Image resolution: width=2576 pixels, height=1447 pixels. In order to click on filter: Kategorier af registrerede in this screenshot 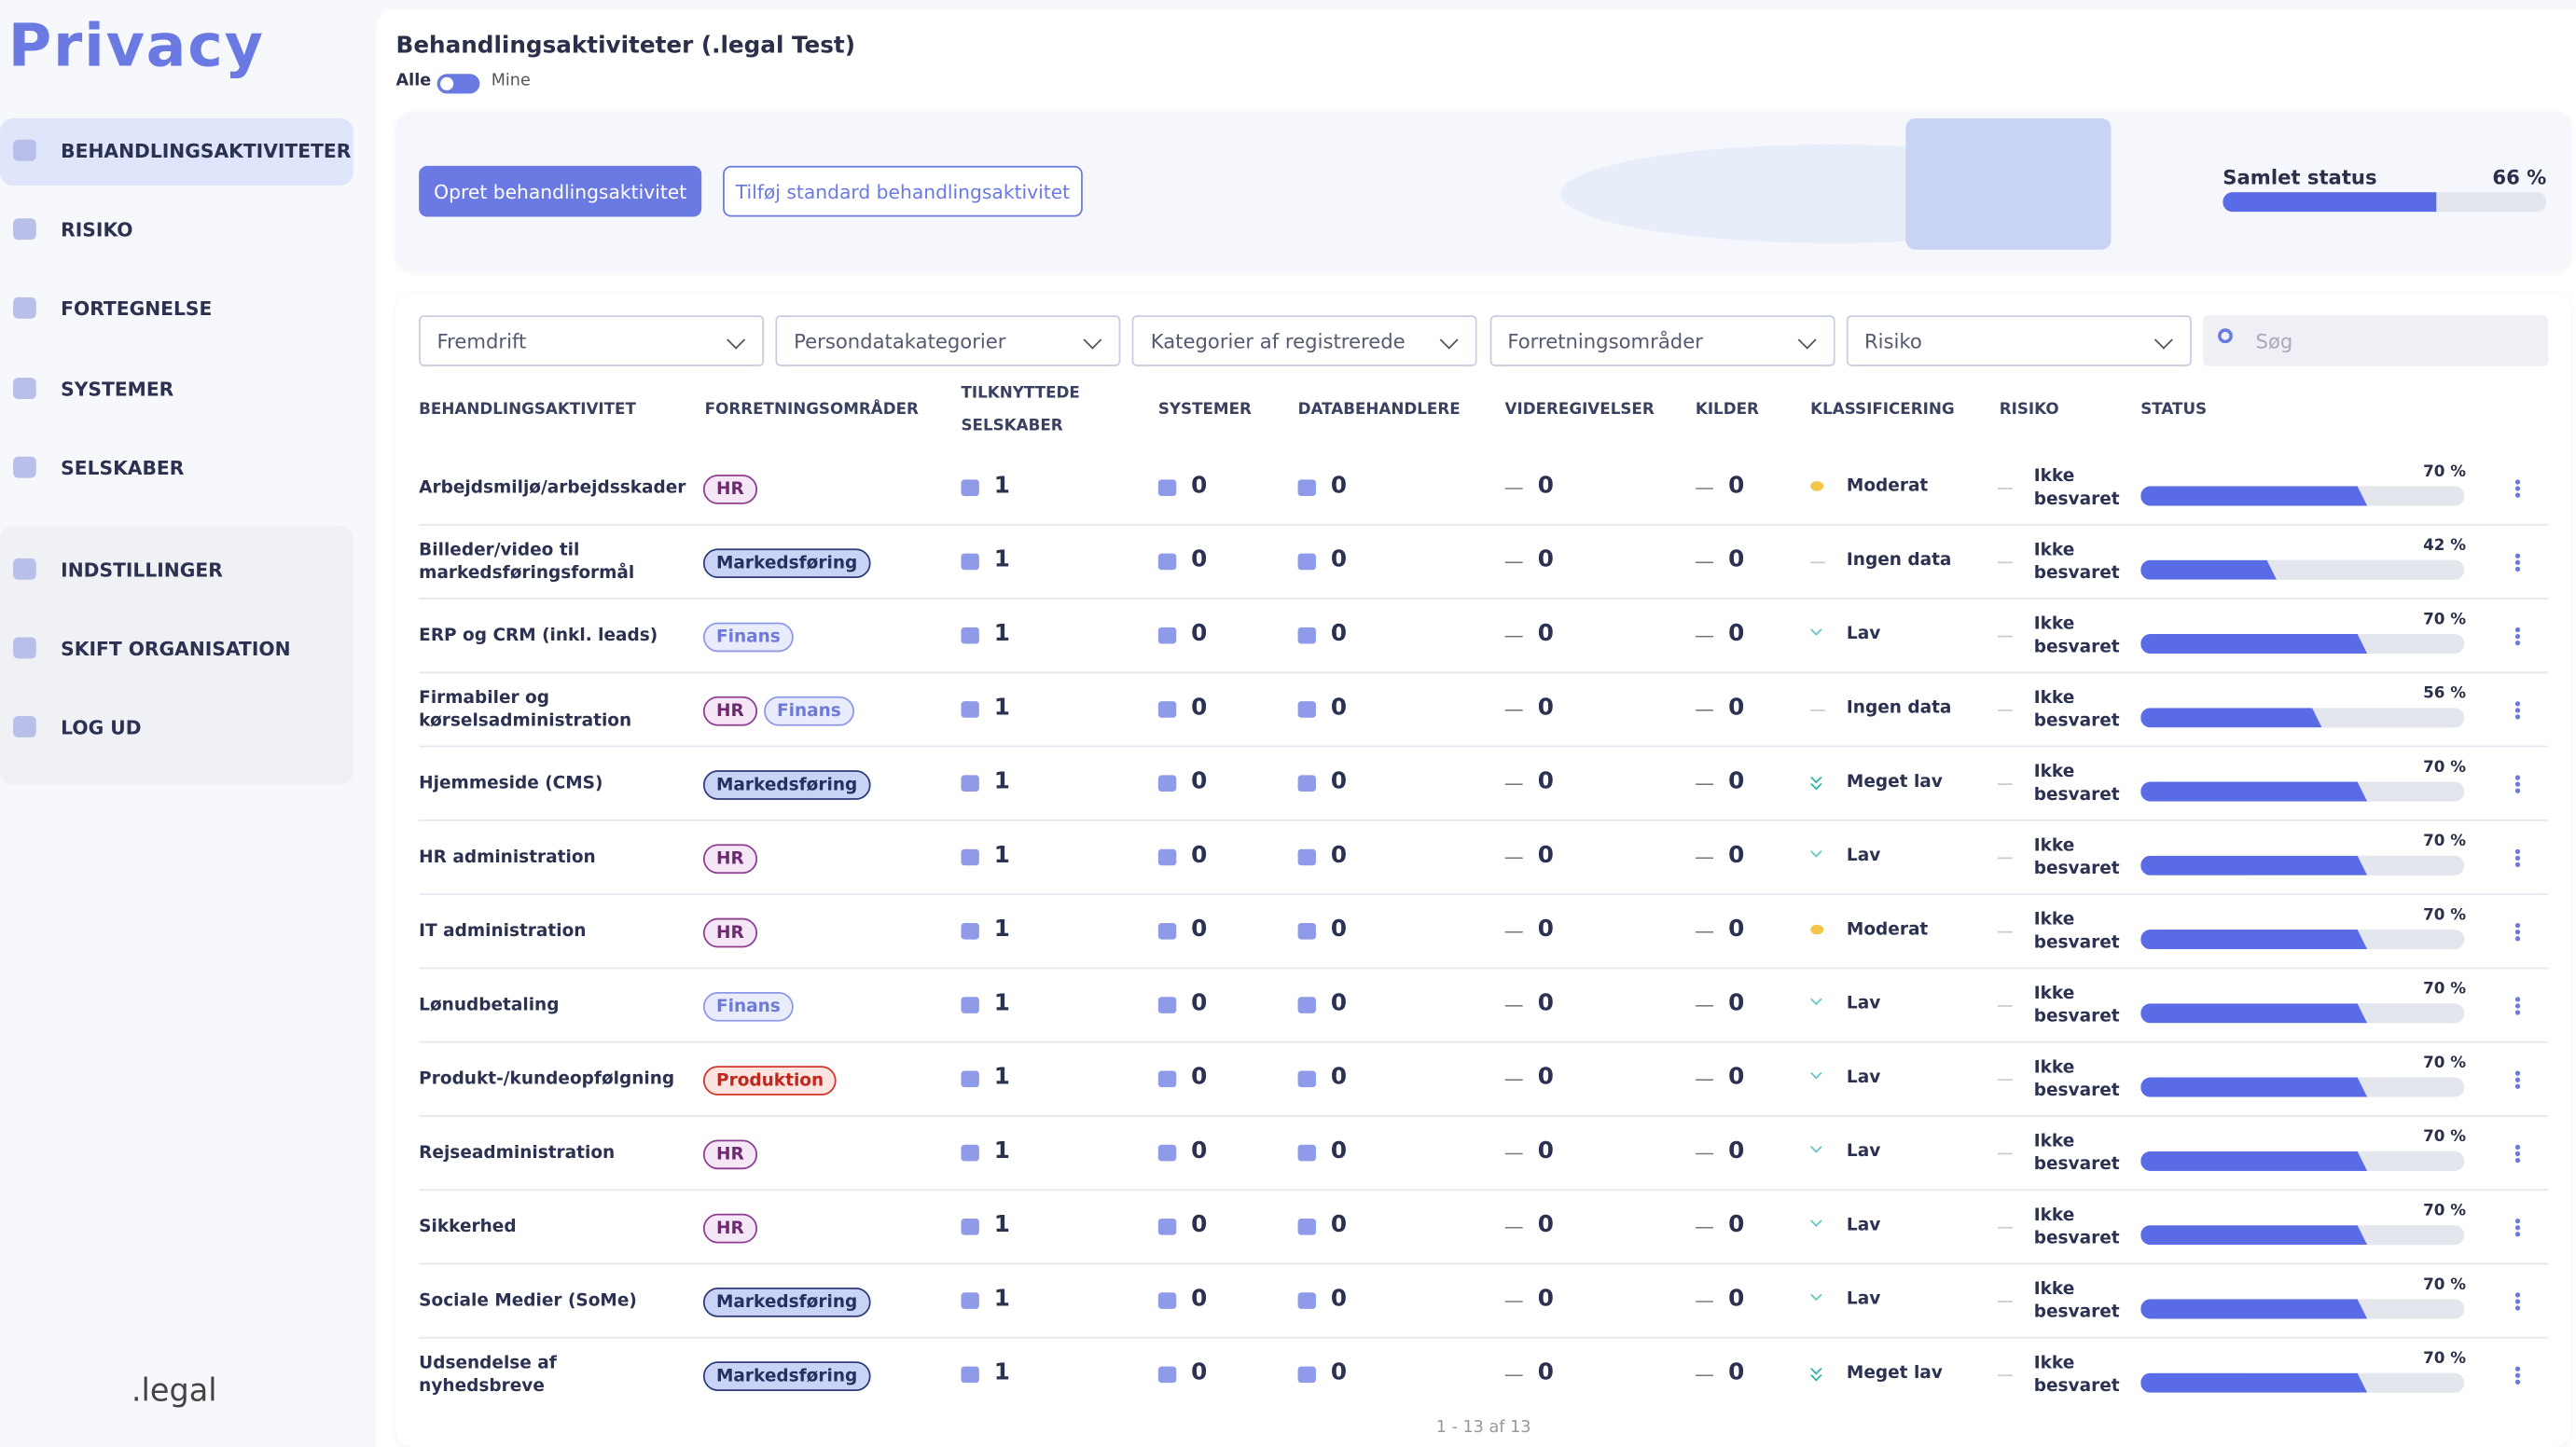, I will do `click(1305, 340)`.